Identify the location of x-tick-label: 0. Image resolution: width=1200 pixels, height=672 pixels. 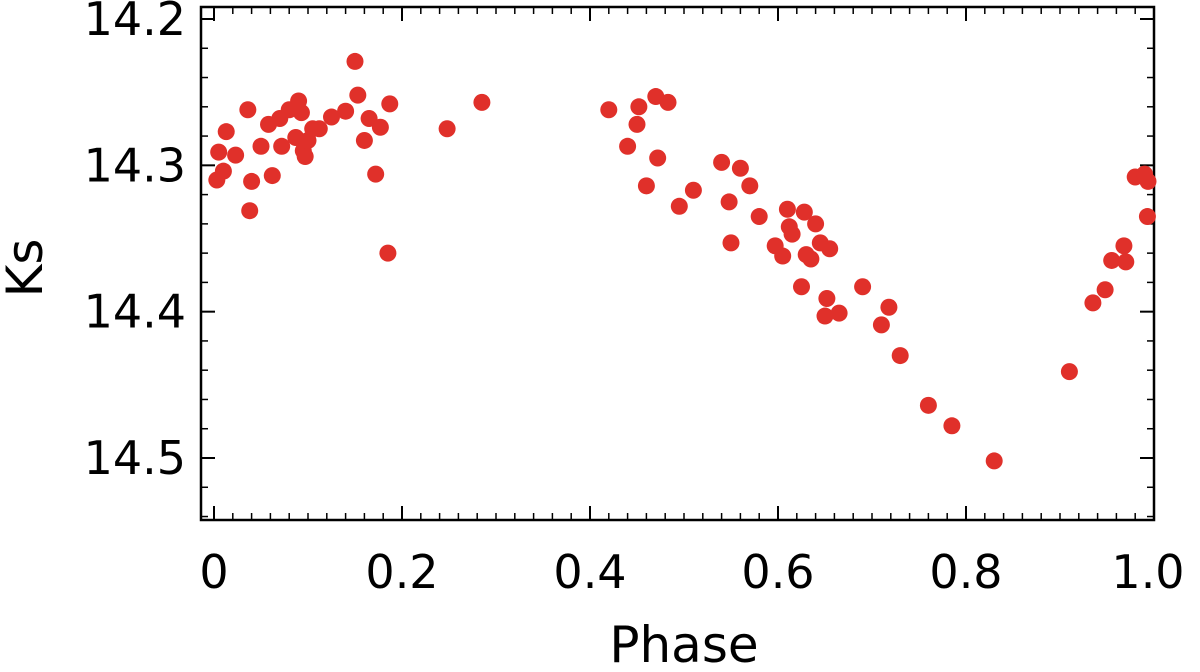
(213, 572).